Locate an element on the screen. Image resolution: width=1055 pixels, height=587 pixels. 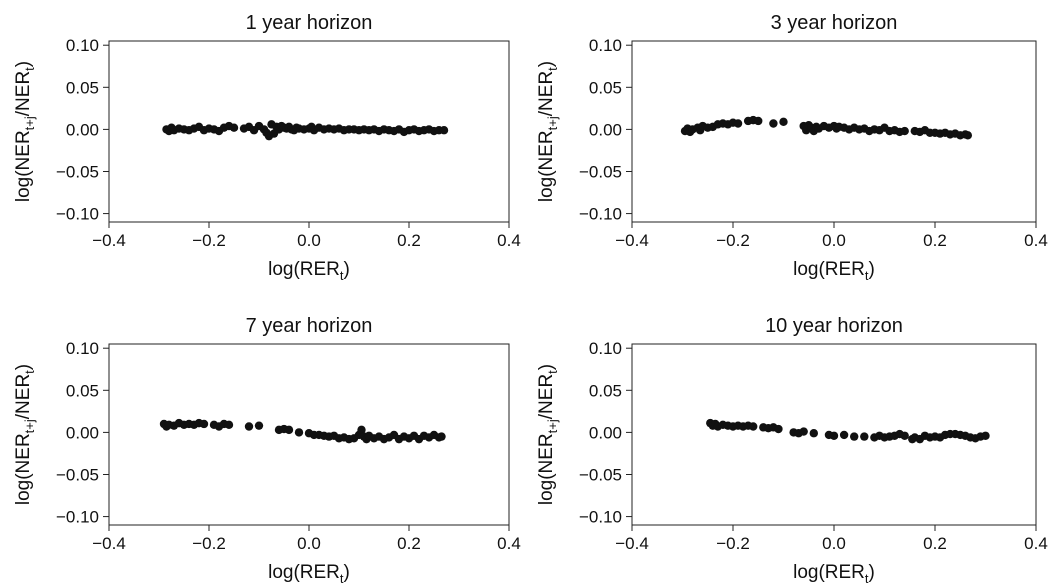
chart-title: 10 year horizon is located at coordinates (834, 326).